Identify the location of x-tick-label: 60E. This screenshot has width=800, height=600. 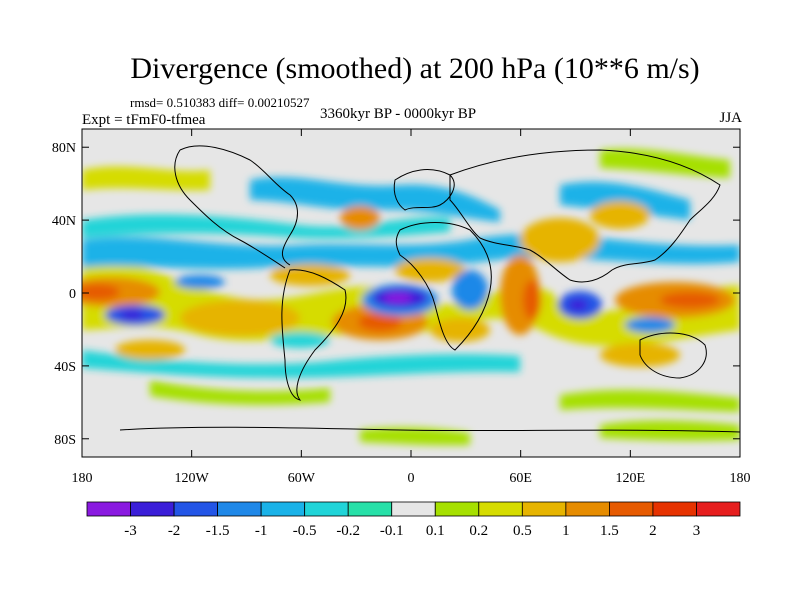
(520, 478).